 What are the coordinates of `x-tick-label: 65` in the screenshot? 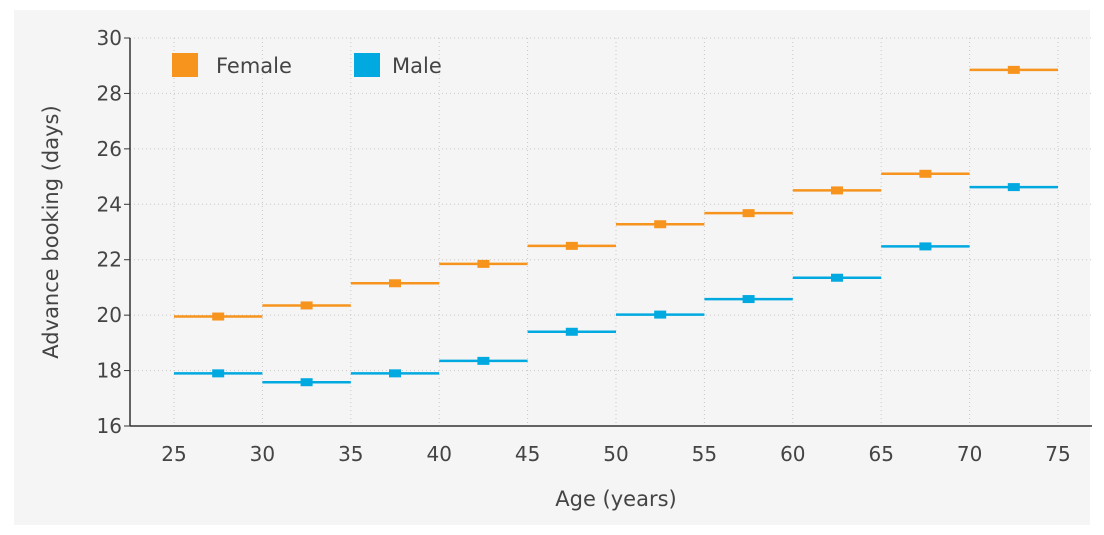 It's located at (880, 454).